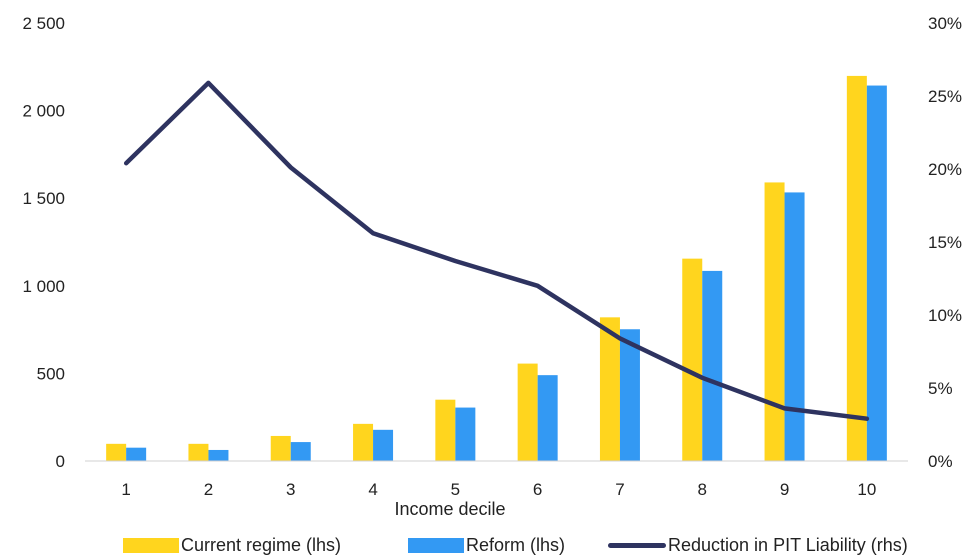 The width and height of the screenshot is (972, 559). What do you see at coordinates (51, 373) in the screenshot?
I see `left-tick-label: 500` at bounding box center [51, 373].